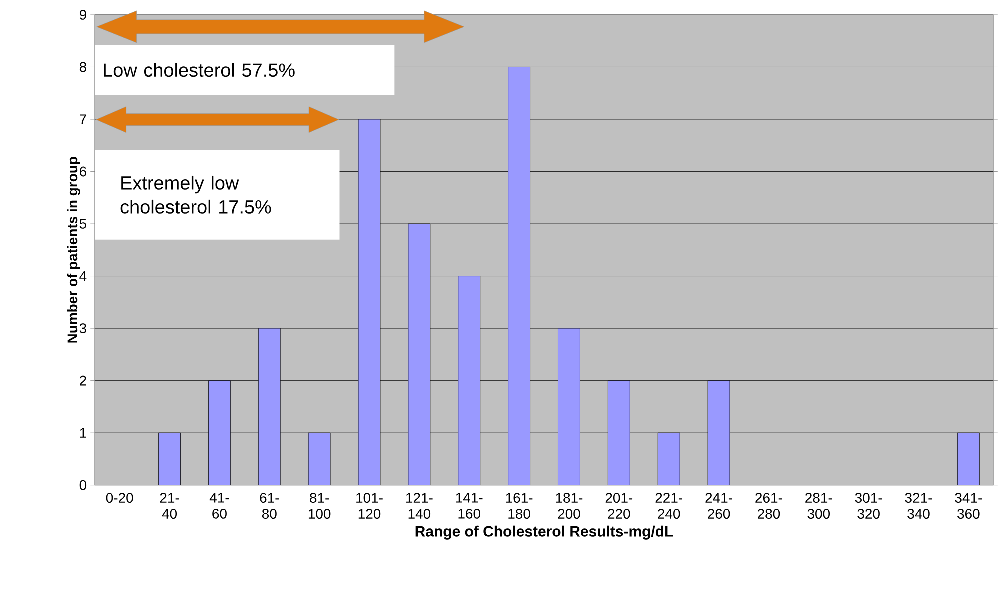 The image size is (998, 589). What do you see at coordinates (83, 224) in the screenshot?
I see `y-tick-label: 5` at bounding box center [83, 224].